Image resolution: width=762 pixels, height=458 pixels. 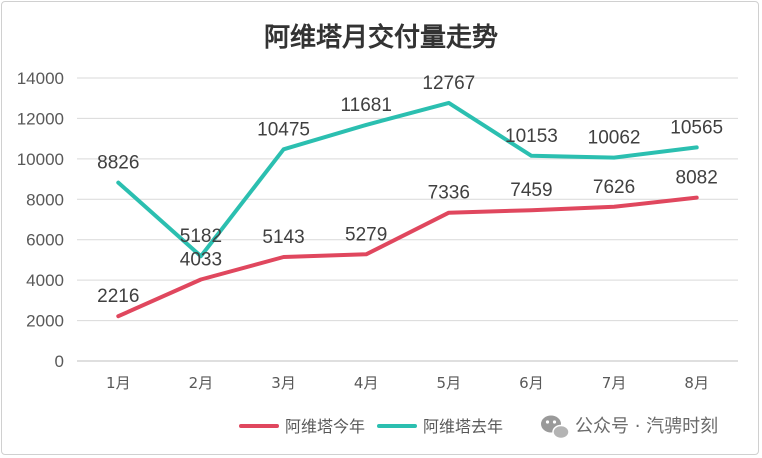 I want to click on data-label: 5279, so click(x=366, y=234).